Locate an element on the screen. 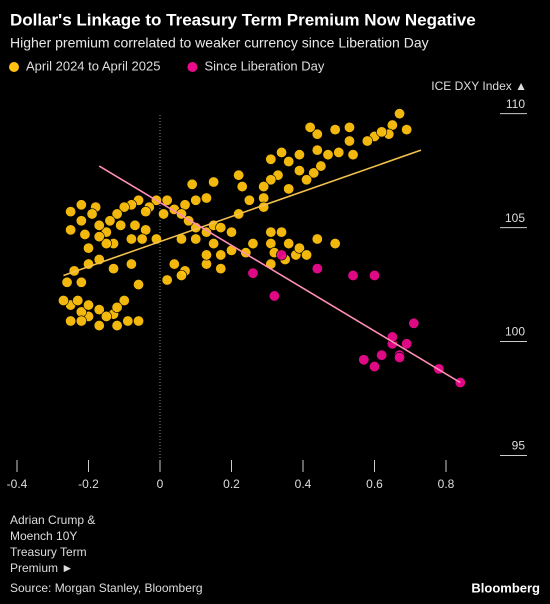 The width and height of the screenshot is (550, 604). fit-line is located at coordinates (242, 213).